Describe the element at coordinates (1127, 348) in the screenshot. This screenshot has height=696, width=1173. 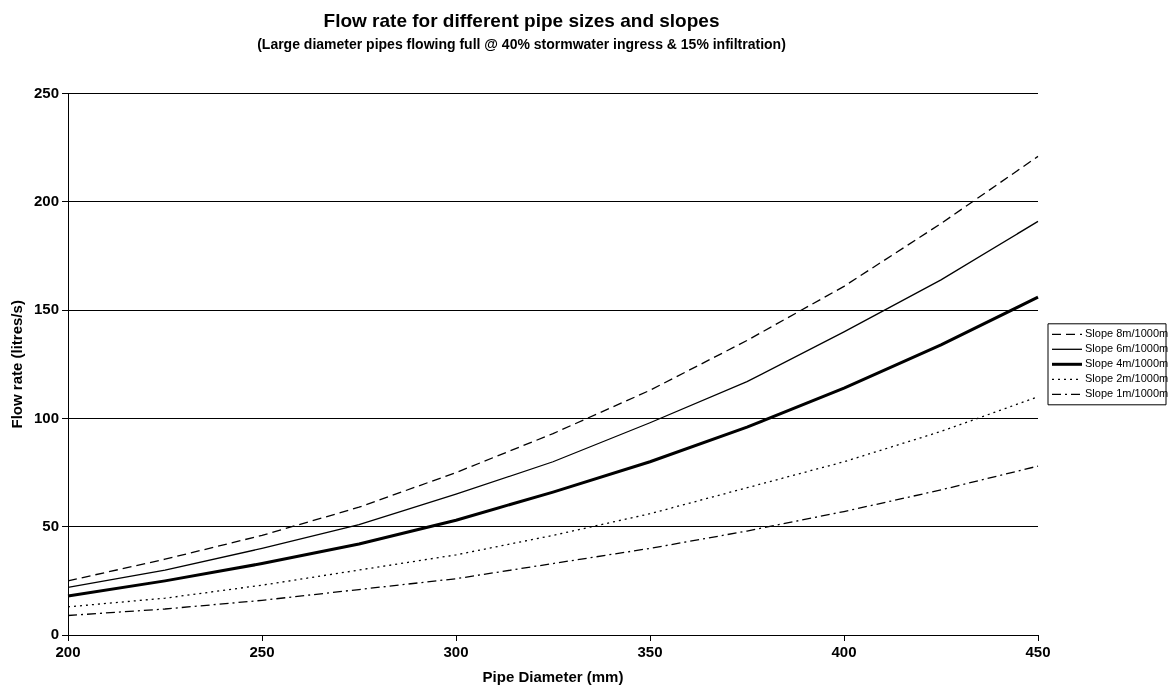
I see `legend-label: Slope 6m/1000m` at that location.